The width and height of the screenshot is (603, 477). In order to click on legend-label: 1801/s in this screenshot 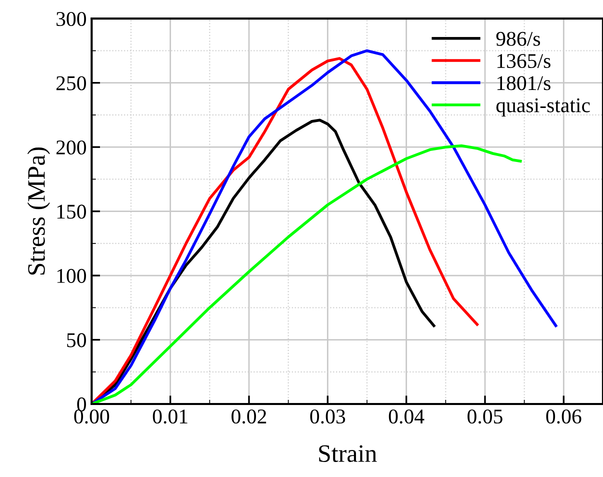, I will do `click(523, 83)`.